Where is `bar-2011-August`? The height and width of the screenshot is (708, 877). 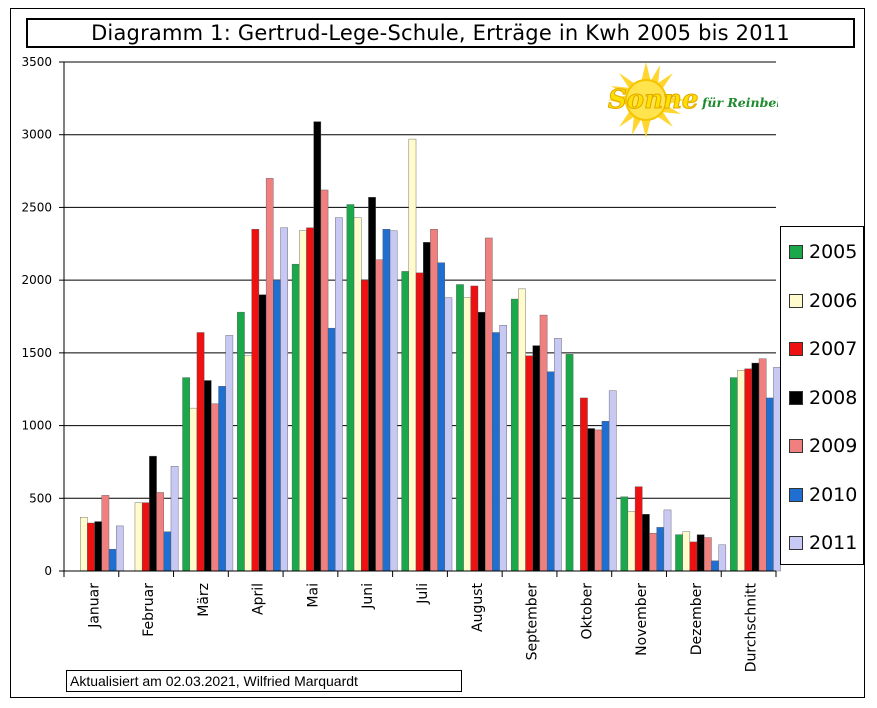 bar-2011-August is located at coordinates (503, 448).